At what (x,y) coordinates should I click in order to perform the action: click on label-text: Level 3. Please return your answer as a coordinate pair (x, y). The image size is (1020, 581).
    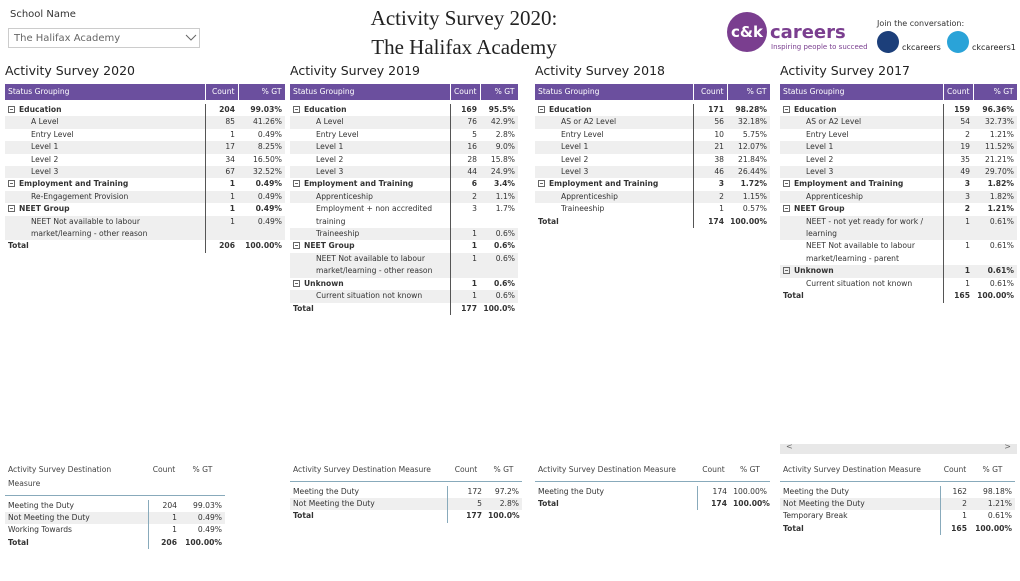
    Looking at the image, I should click on (330, 172).